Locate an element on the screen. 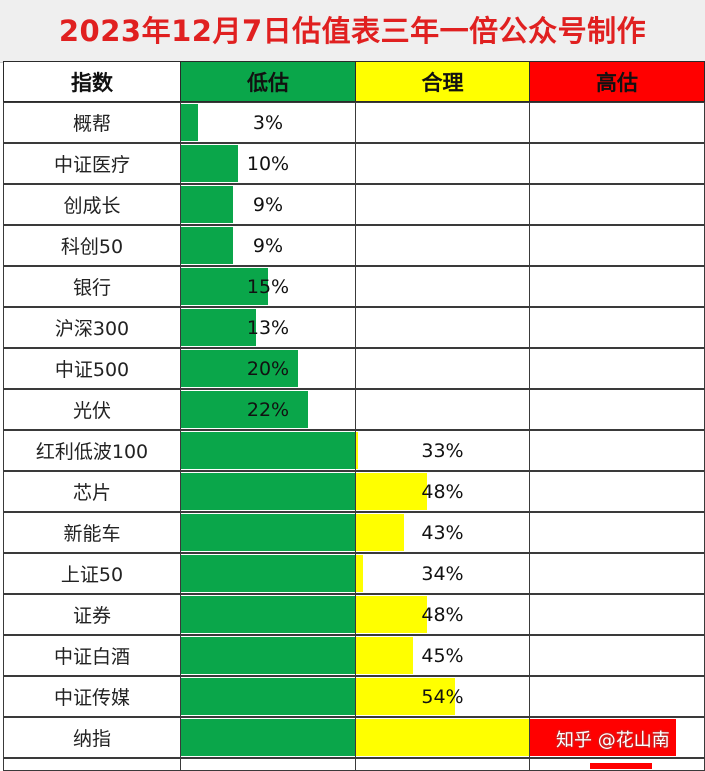  header-low: 低估 is located at coordinates (268, 81).